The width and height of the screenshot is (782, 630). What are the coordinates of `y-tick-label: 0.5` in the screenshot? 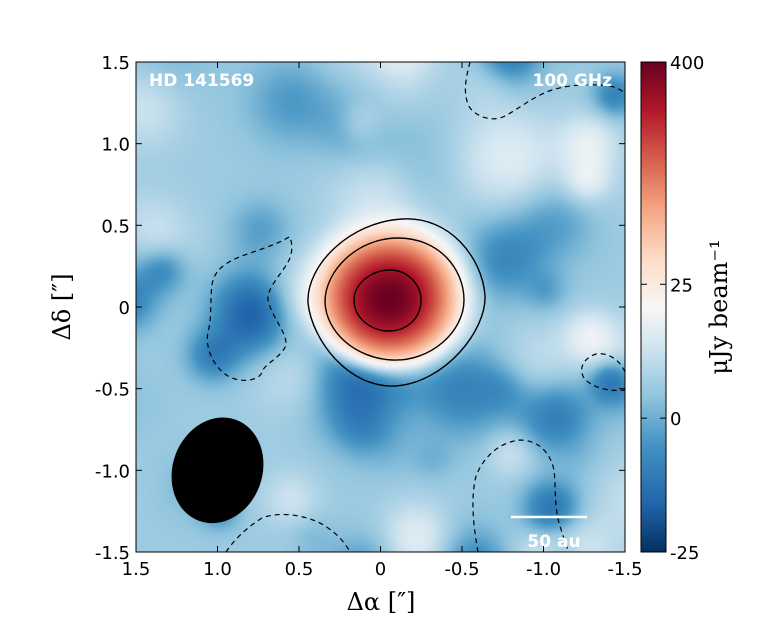 It's located at (115, 226).